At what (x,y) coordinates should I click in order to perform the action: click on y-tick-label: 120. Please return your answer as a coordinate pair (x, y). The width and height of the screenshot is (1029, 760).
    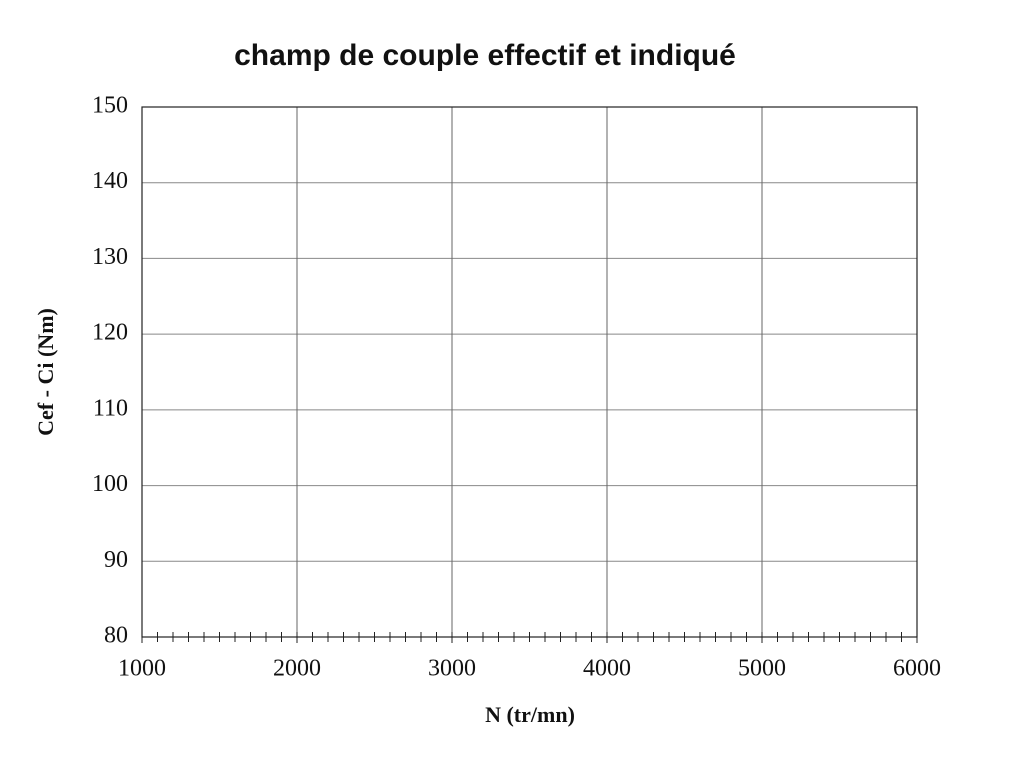
    Looking at the image, I should click on (110, 333).